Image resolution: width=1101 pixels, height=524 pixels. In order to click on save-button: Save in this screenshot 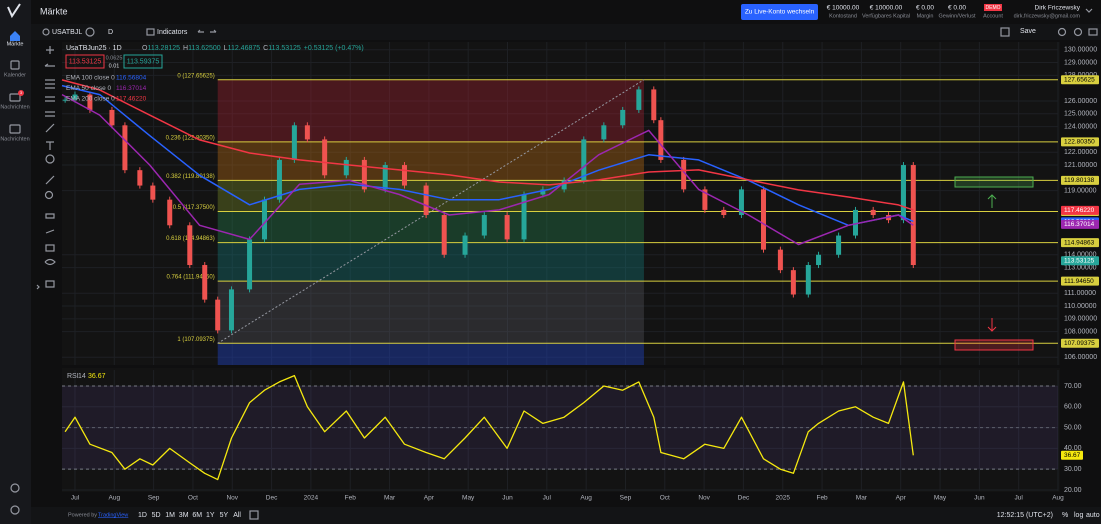, I will do `click(1028, 31)`.